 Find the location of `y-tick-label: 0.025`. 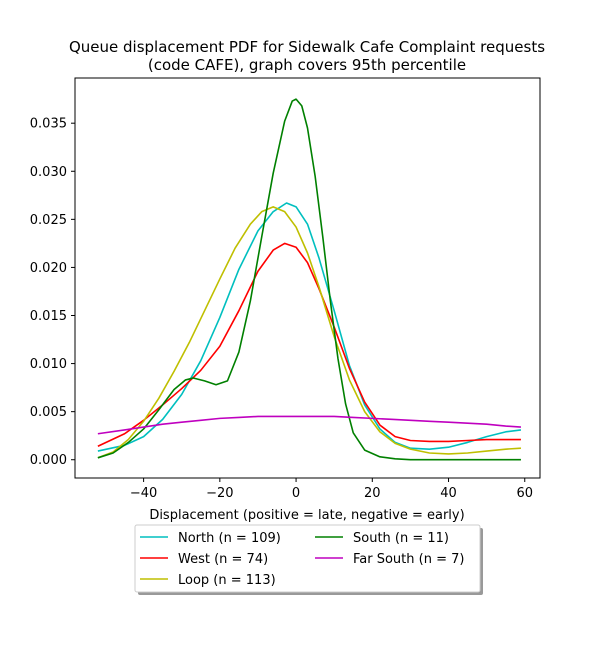

y-tick-label: 0.025 is located at coordinates (48, 220).